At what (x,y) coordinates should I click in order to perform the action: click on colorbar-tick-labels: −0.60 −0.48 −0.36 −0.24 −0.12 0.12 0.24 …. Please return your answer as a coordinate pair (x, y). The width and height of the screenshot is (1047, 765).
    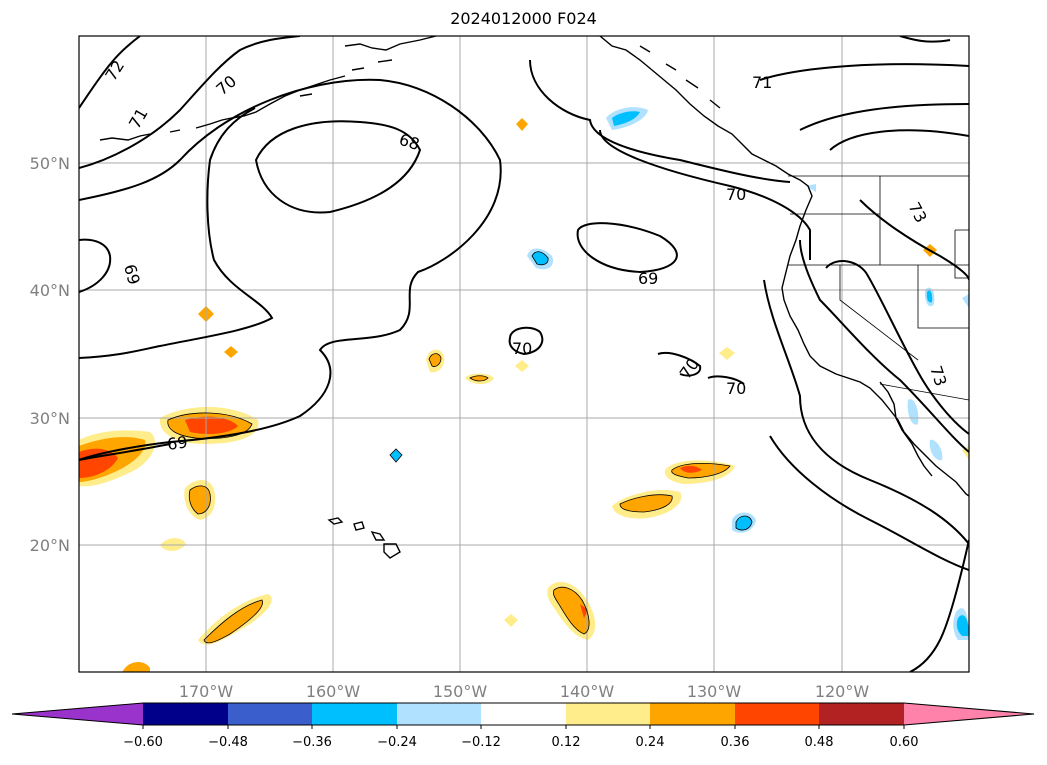
    Looking at the image, I should click on (520, 742).